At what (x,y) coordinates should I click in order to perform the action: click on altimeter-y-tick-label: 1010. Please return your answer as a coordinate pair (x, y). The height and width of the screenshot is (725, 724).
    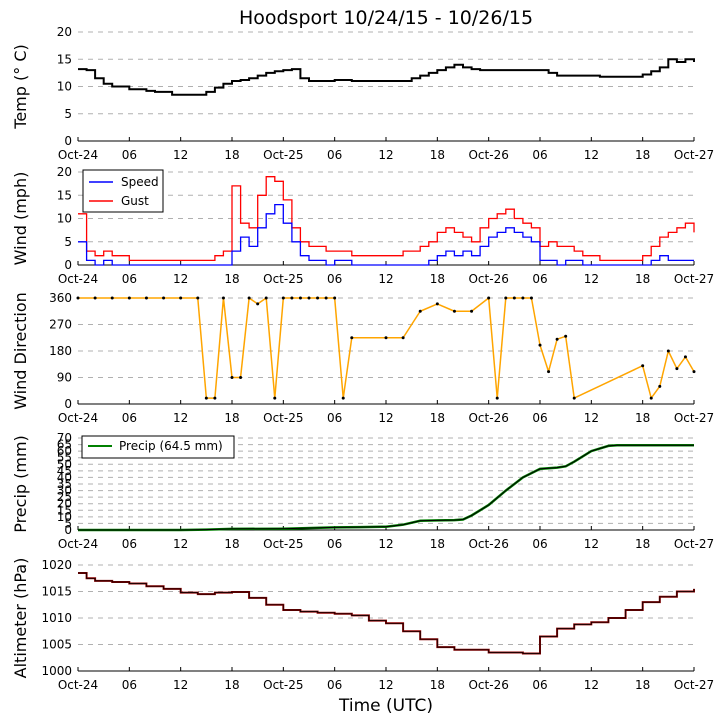
    Looking at the image, I should click on (56, 618).